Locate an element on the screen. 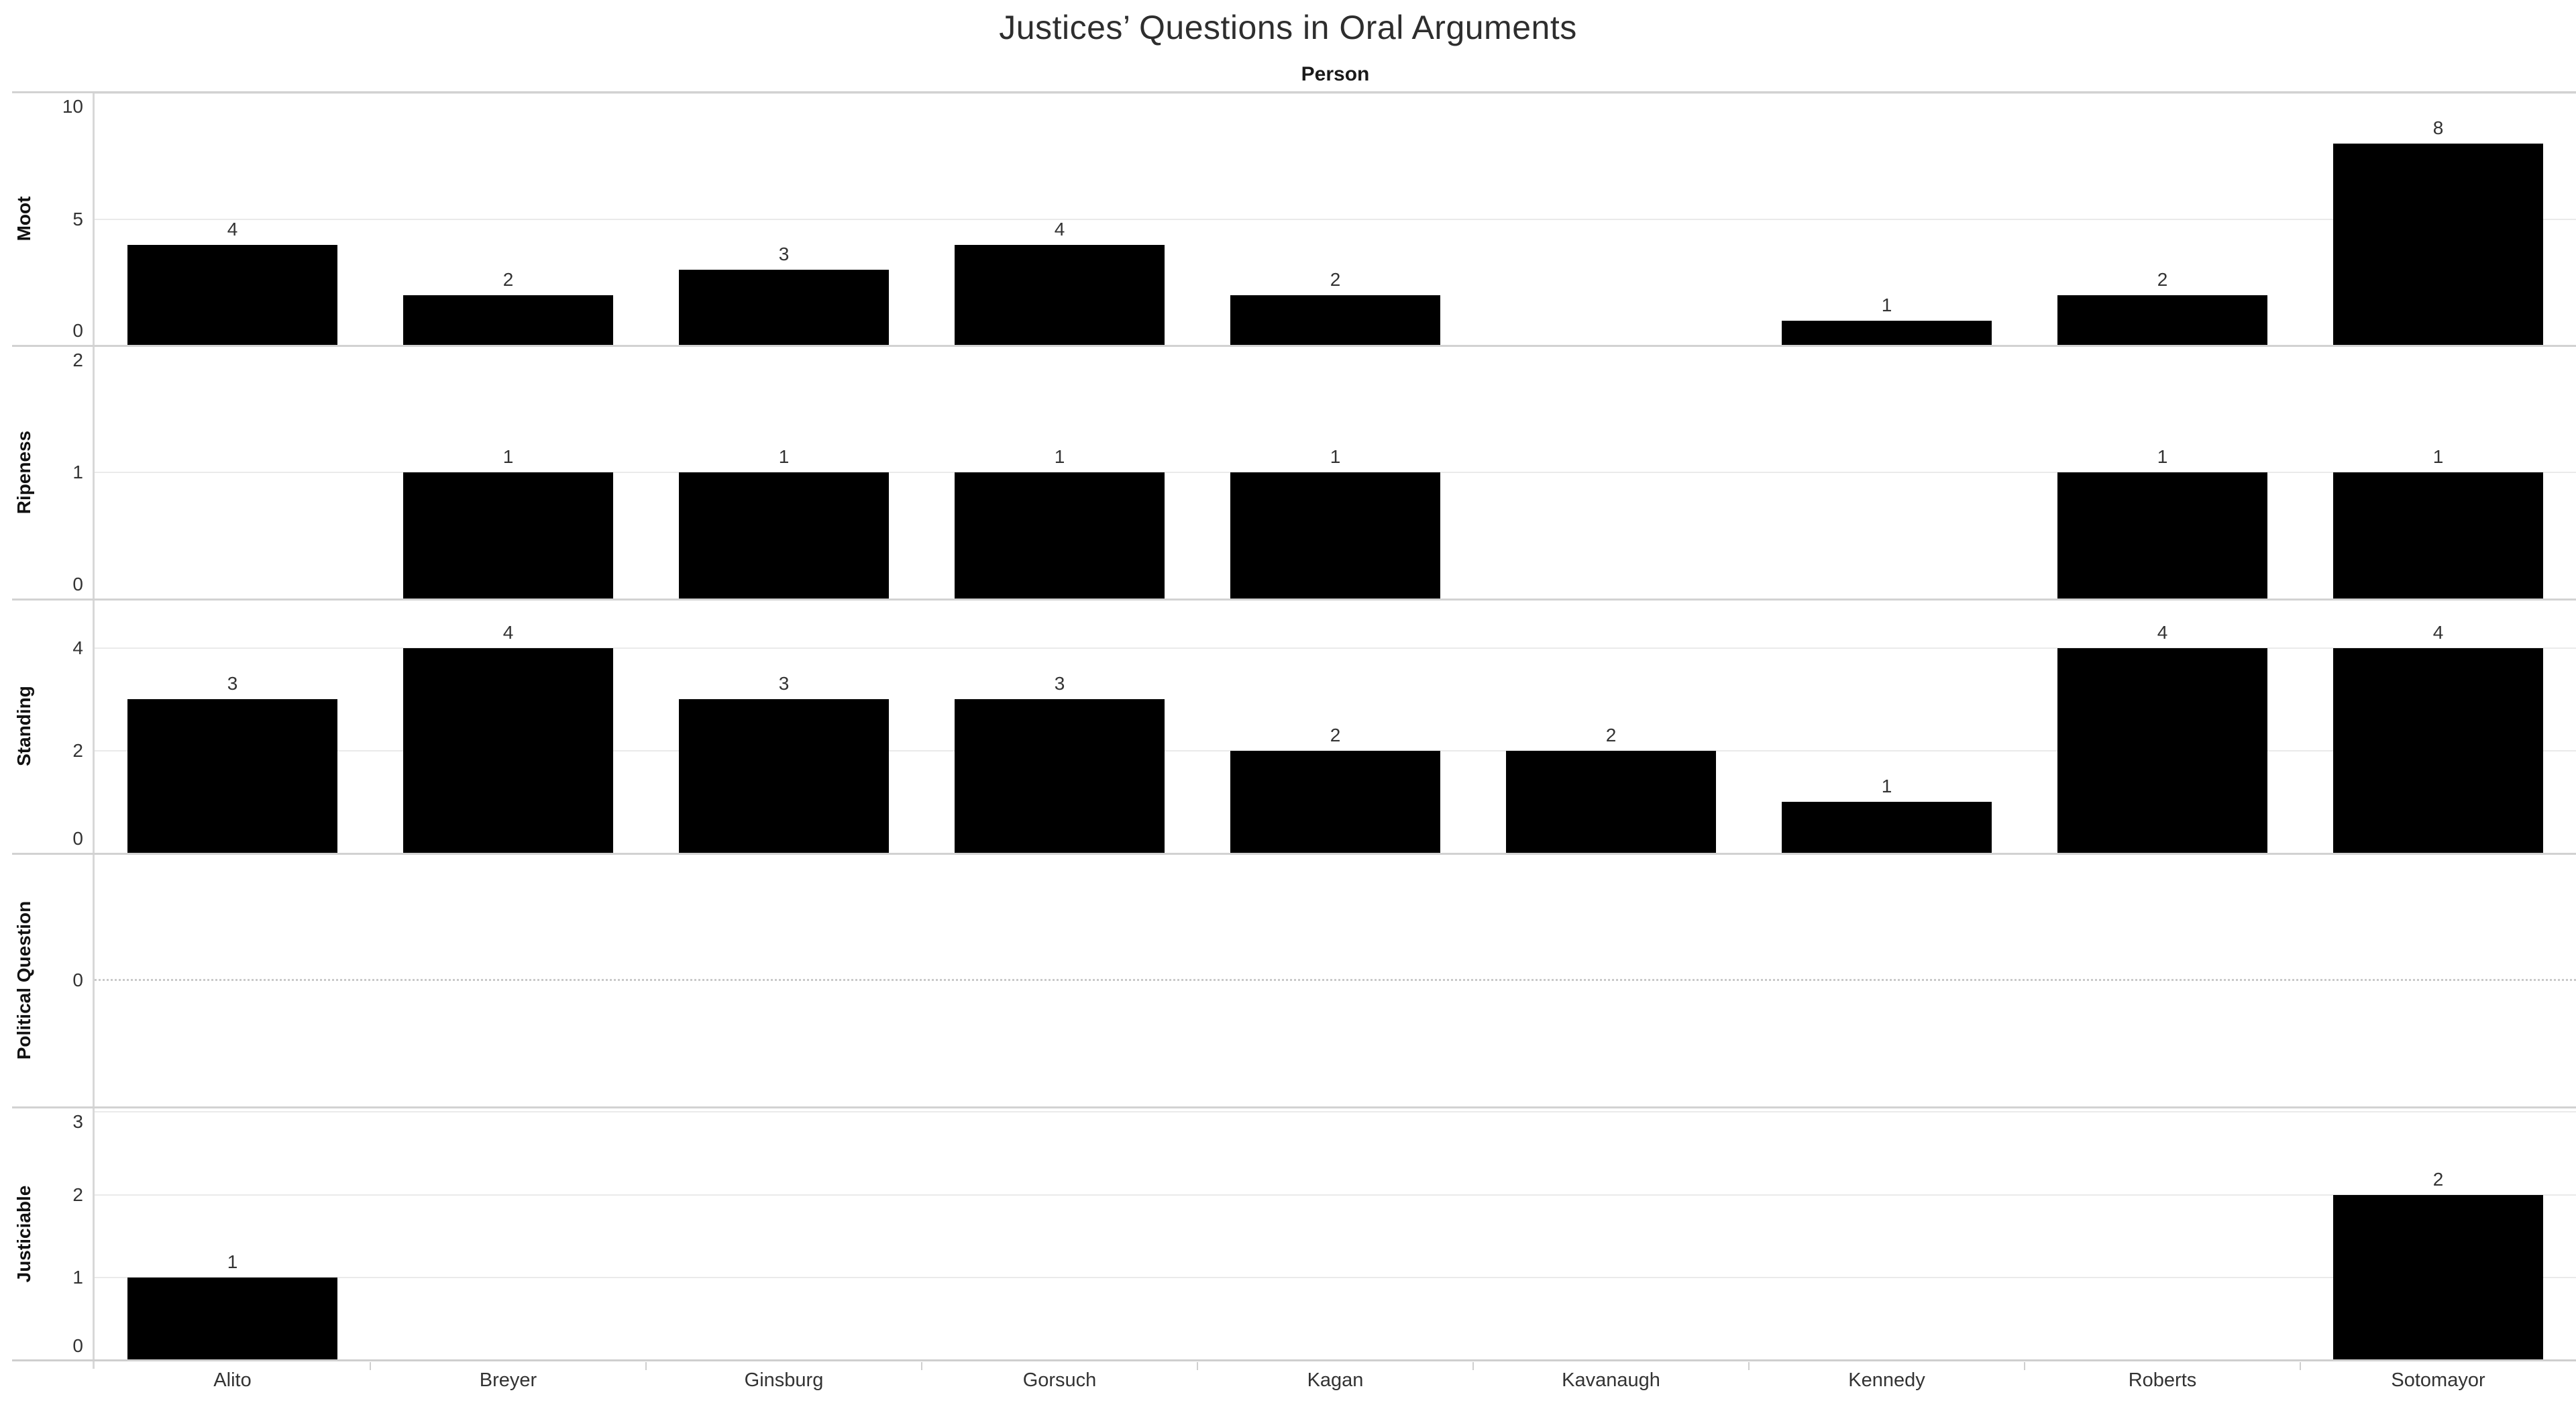  bar-moot-ginsburg is located at coordinates (784, 308).